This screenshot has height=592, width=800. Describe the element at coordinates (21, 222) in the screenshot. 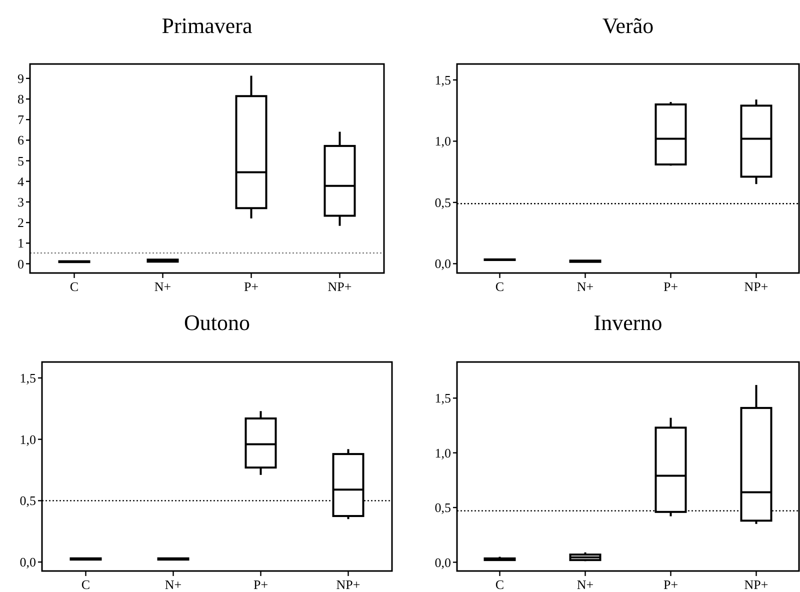

I see `y-tick-label: 2` at that location.